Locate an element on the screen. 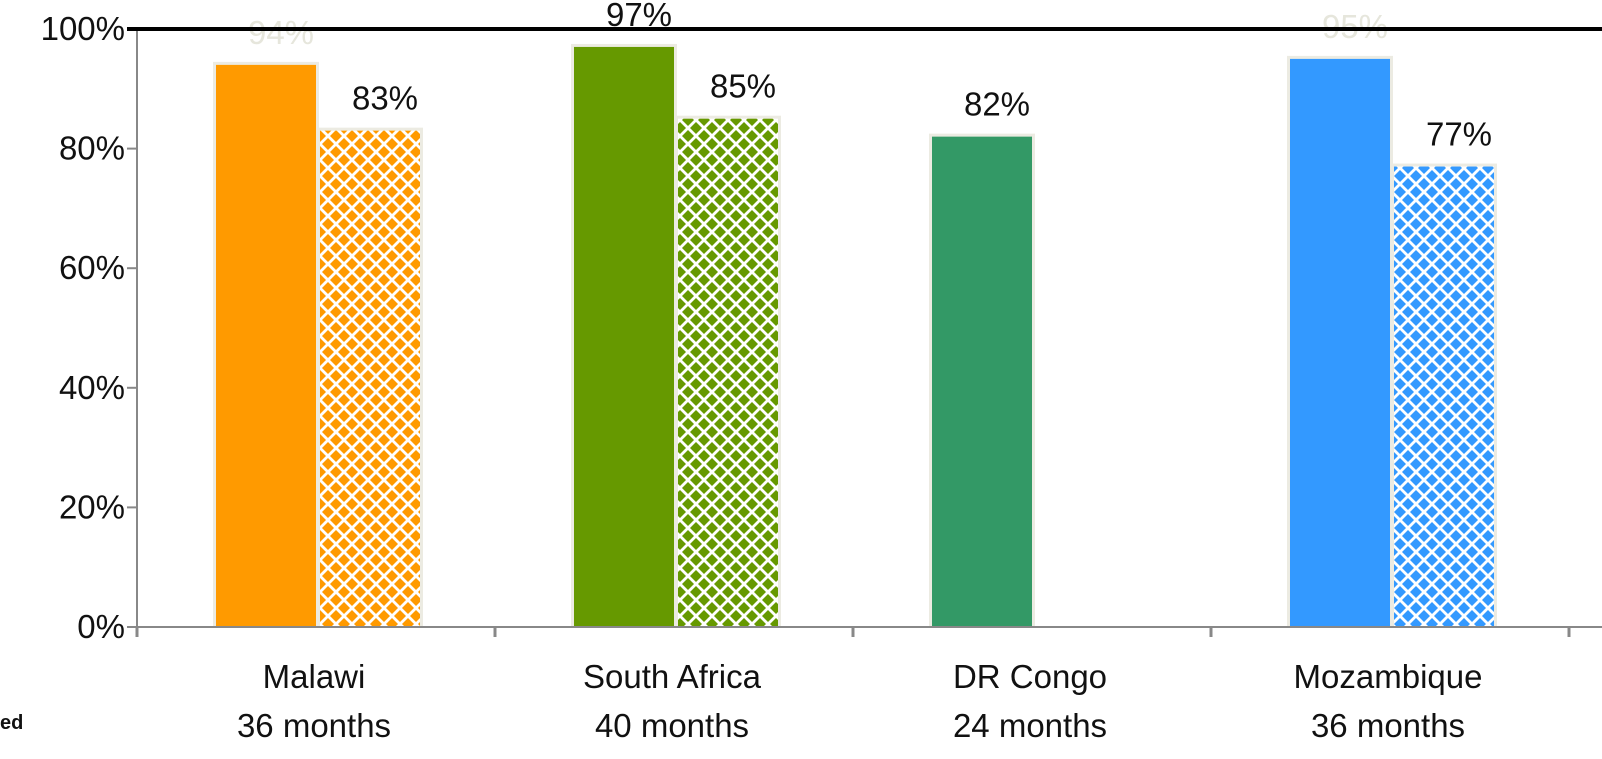 The image size is (1602, 759). y-tick-label: 60% is located at coordinates (92, 267).